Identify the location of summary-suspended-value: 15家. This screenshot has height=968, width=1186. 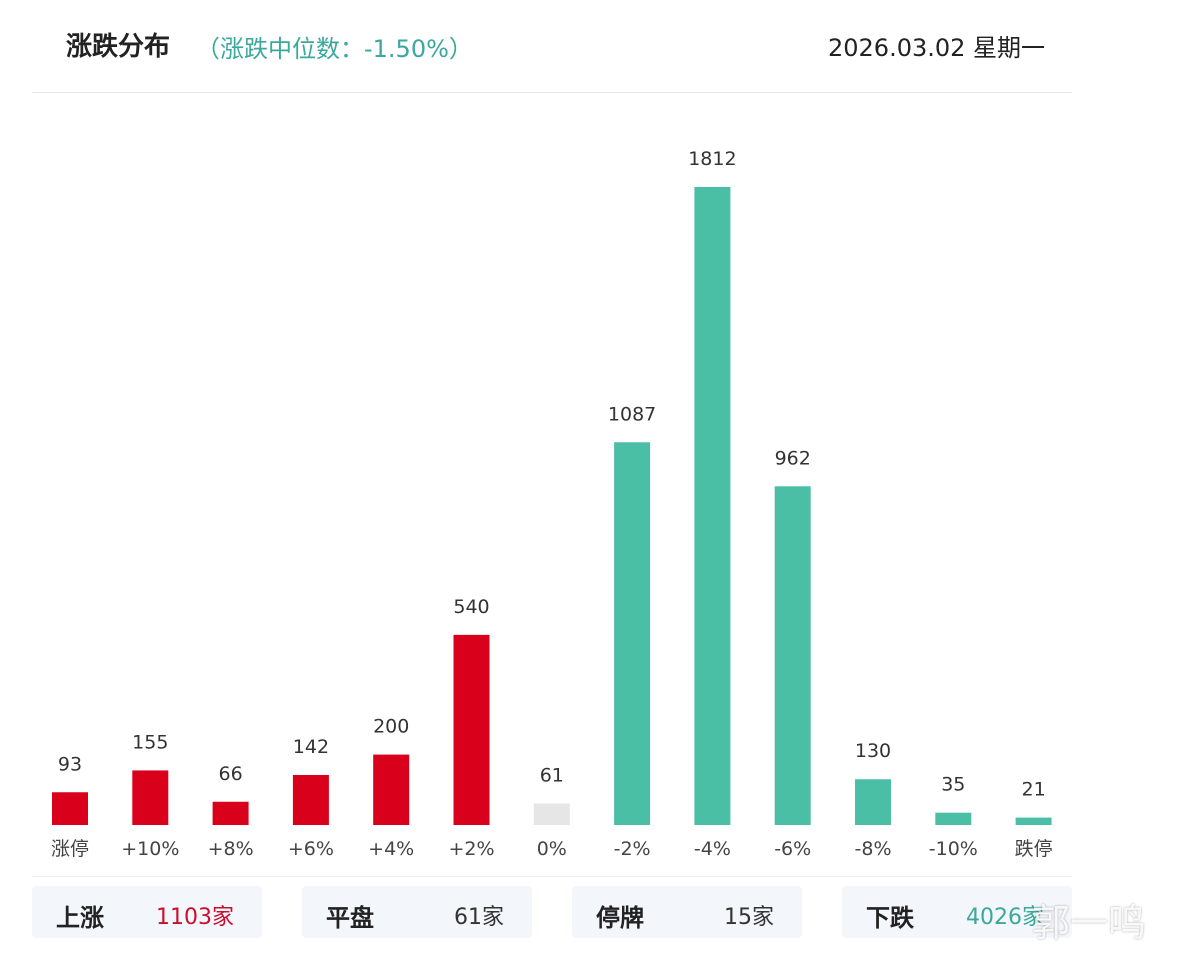
(749, 917).